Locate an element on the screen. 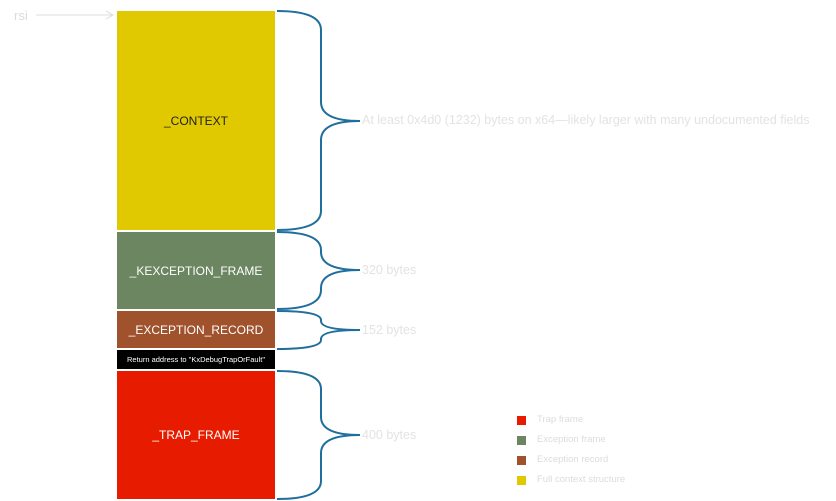  legend-label-exception-frame: Exception frame is located at coordinates (571, 439).